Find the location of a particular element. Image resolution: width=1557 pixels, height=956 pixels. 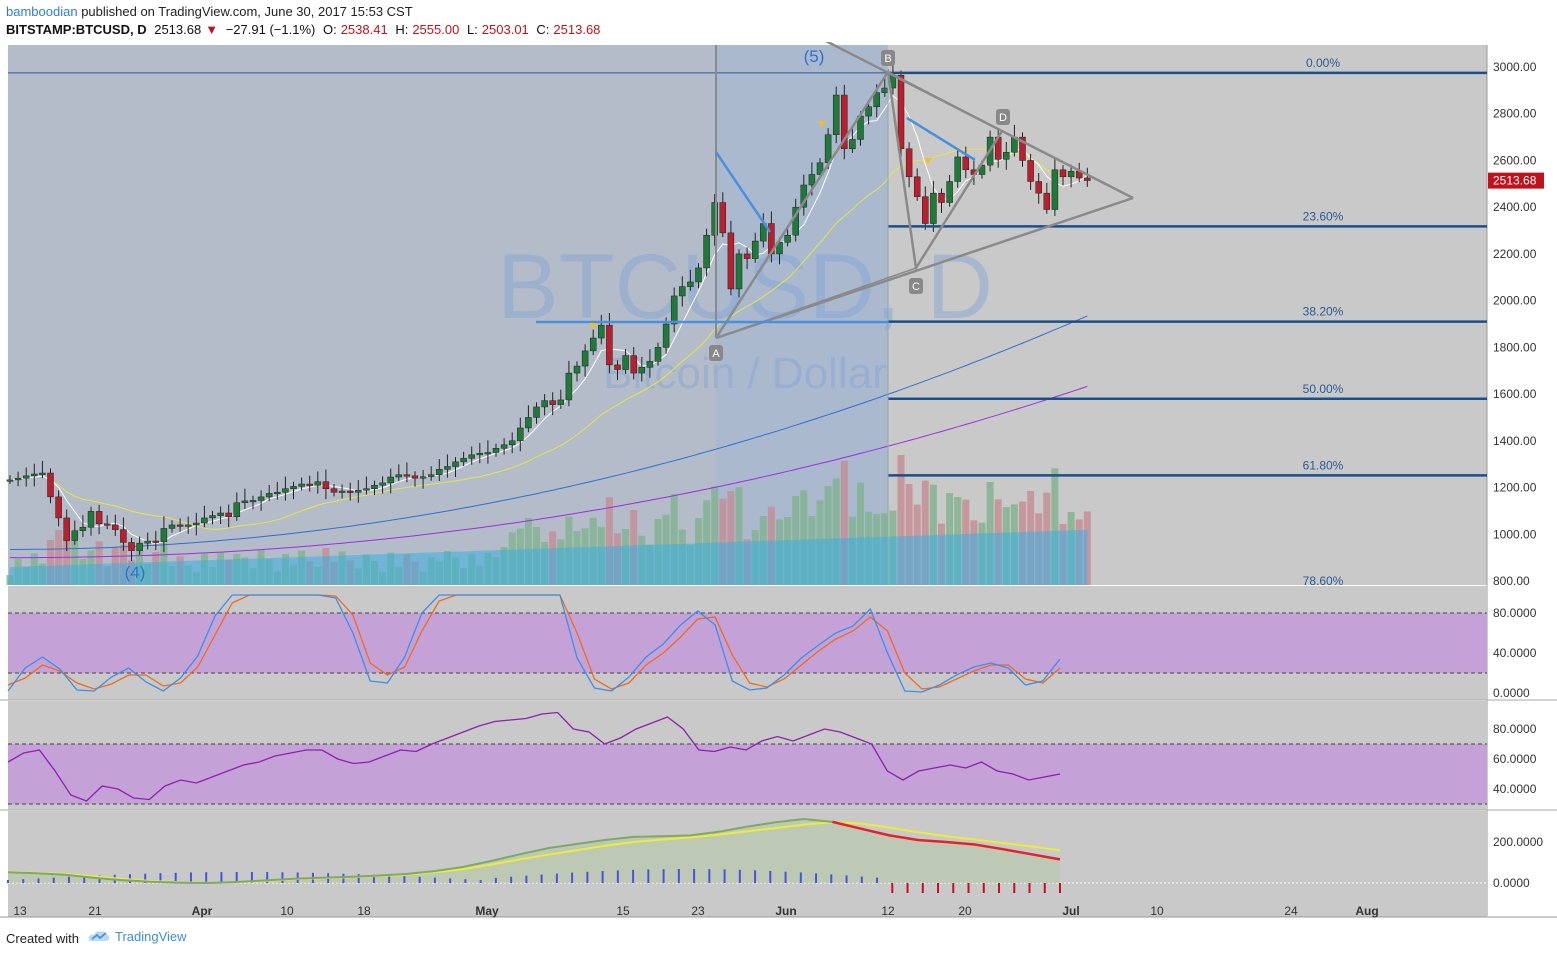

macd-panel is located at coordinates (778, 864).